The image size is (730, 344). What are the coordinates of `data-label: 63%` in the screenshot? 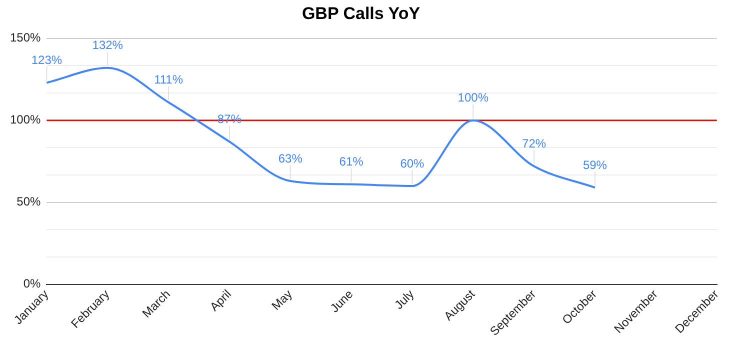 It's located at (290, 158).